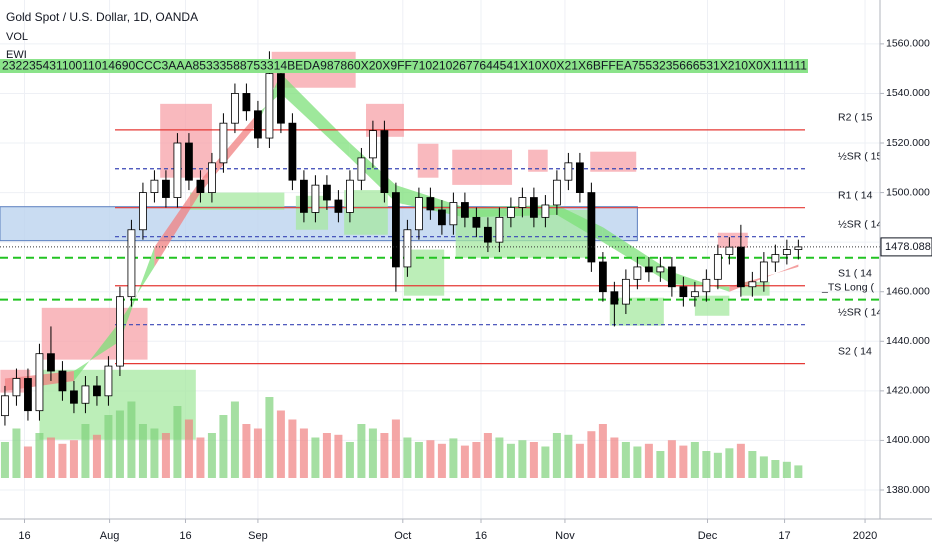 This screenshot has height=550, width=932. What do you see at coordinates (110, 536) in the screenshot?
I see `x-tick-label: Aug` at bounding box center [110, 536].